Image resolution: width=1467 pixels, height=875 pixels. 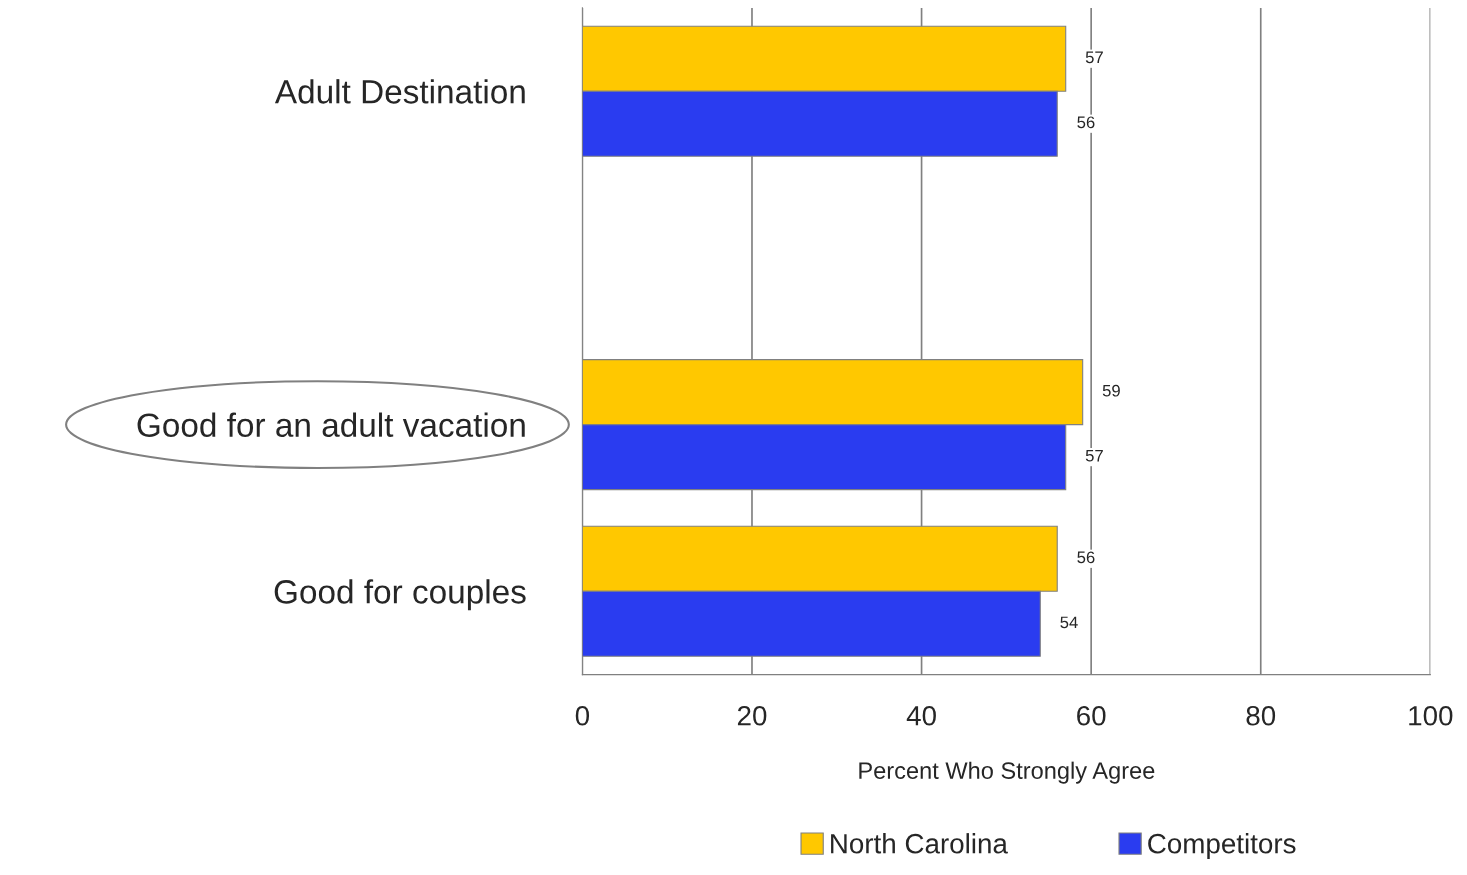 What do you see at coordinates (1091, 715) in the screenshot?
I see `x-tick-label: 60` at bounding box center [1091, 715].